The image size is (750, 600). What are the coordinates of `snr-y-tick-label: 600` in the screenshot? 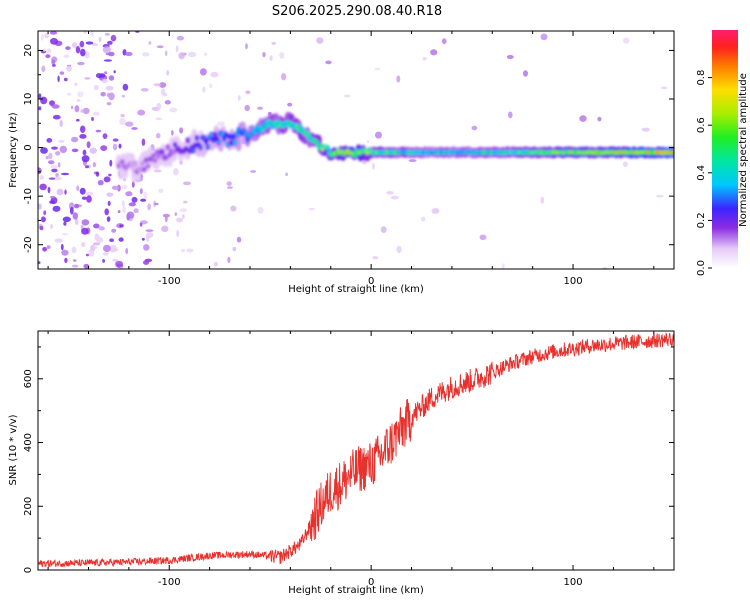 It's located at (28, 378).